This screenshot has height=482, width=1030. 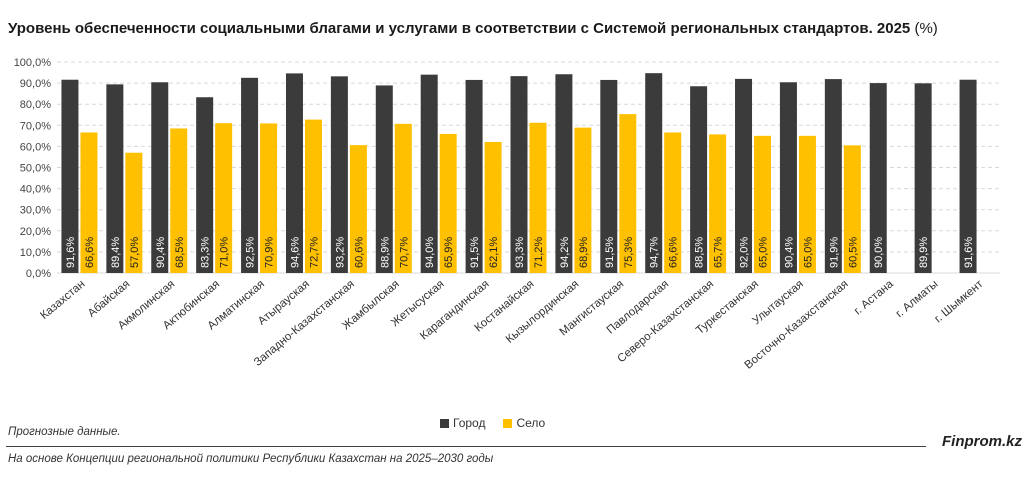 I want to click on data-label-city: 93,3%, so click(x=520, y=252).